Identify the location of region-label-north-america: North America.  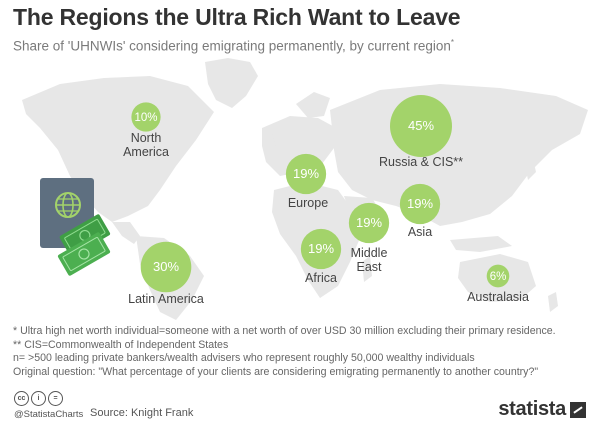
(146, 145).